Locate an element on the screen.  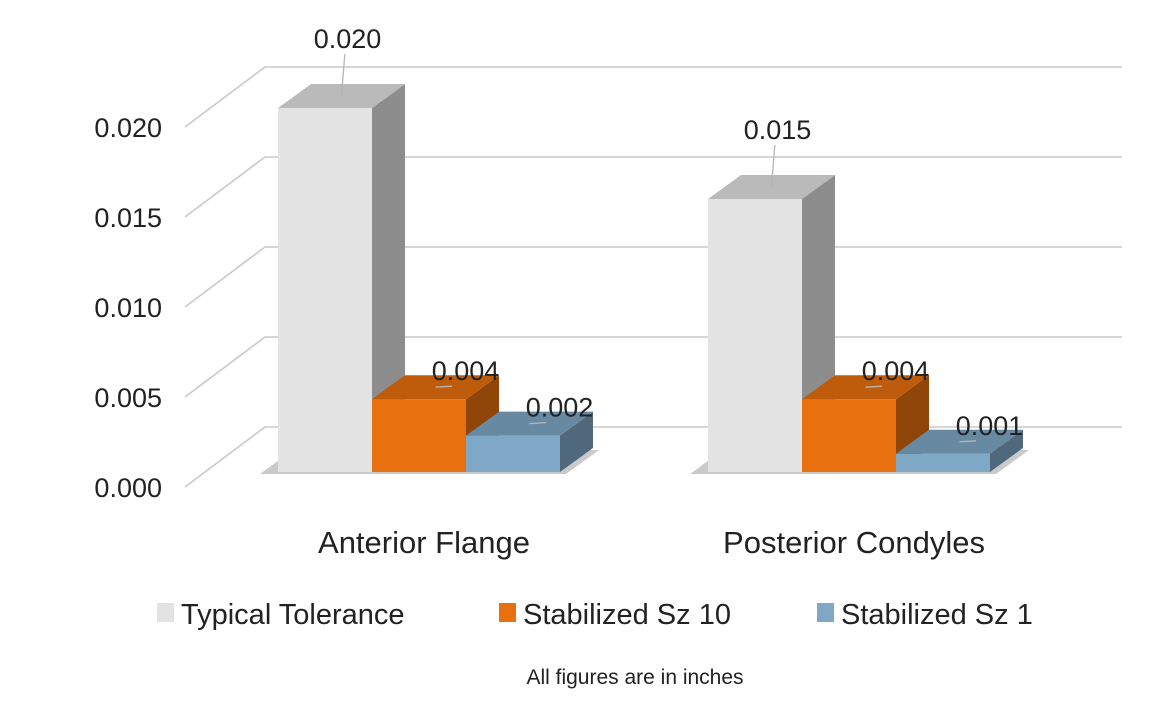
y-tick-label: 0.010 is located at coordinates (128, 308).